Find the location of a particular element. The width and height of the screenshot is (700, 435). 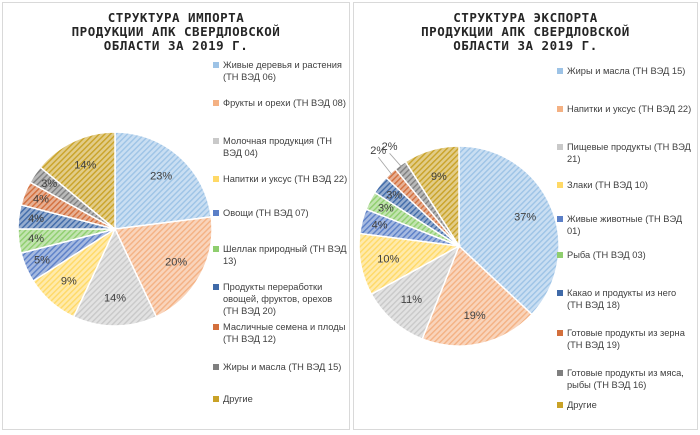

export-legend-item-3: Пищевые продукты (ТН ВЭД 21) is located at coordinates (624, 153).